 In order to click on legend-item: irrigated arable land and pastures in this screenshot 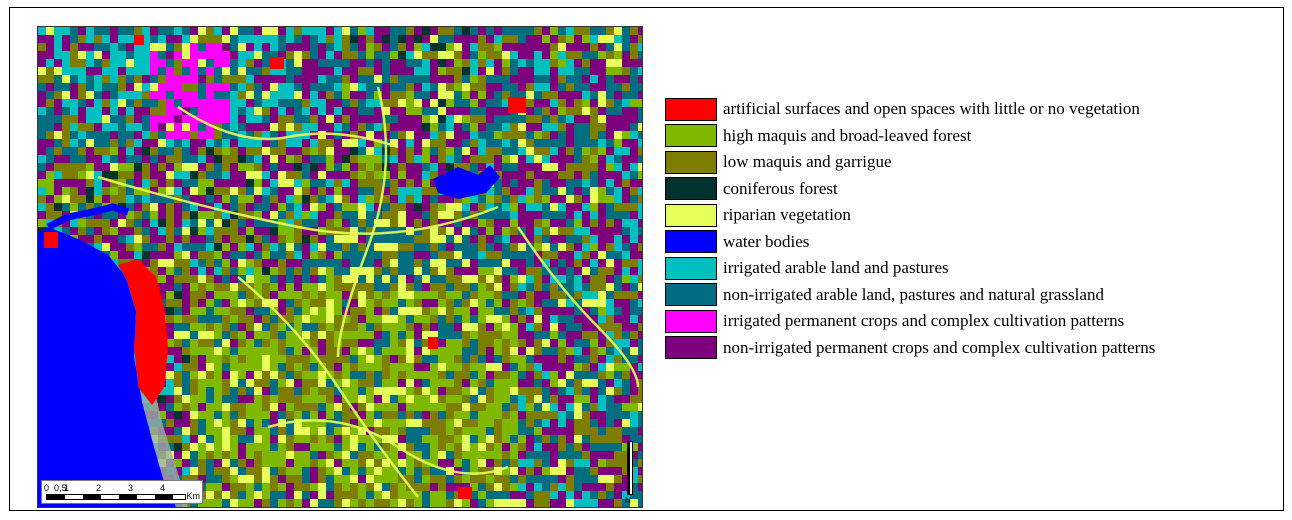, I will do `click(978, 268)`.